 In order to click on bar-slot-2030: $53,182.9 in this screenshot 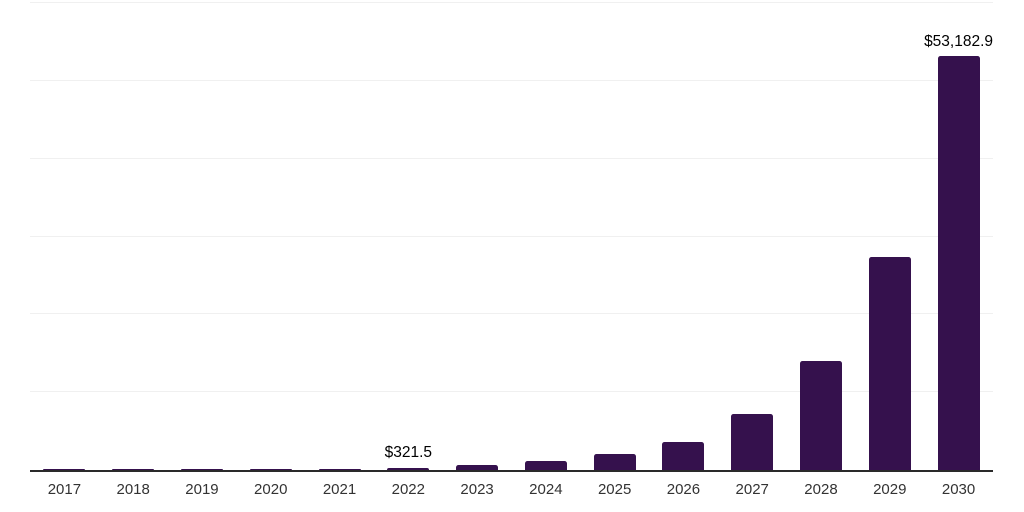, I will do `click(958, 236)`.